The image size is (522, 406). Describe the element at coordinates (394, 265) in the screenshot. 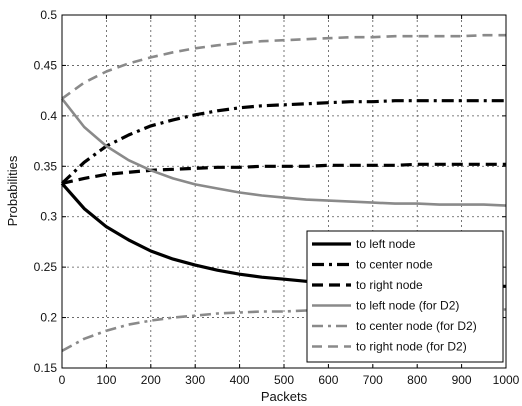

I see `legend-label: to center node` at that location.